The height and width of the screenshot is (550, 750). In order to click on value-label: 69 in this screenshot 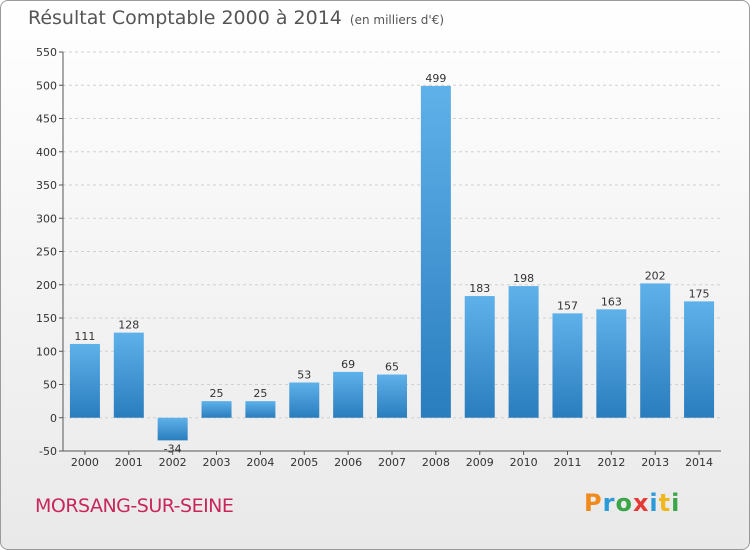, I will do `click(348, 364)`.